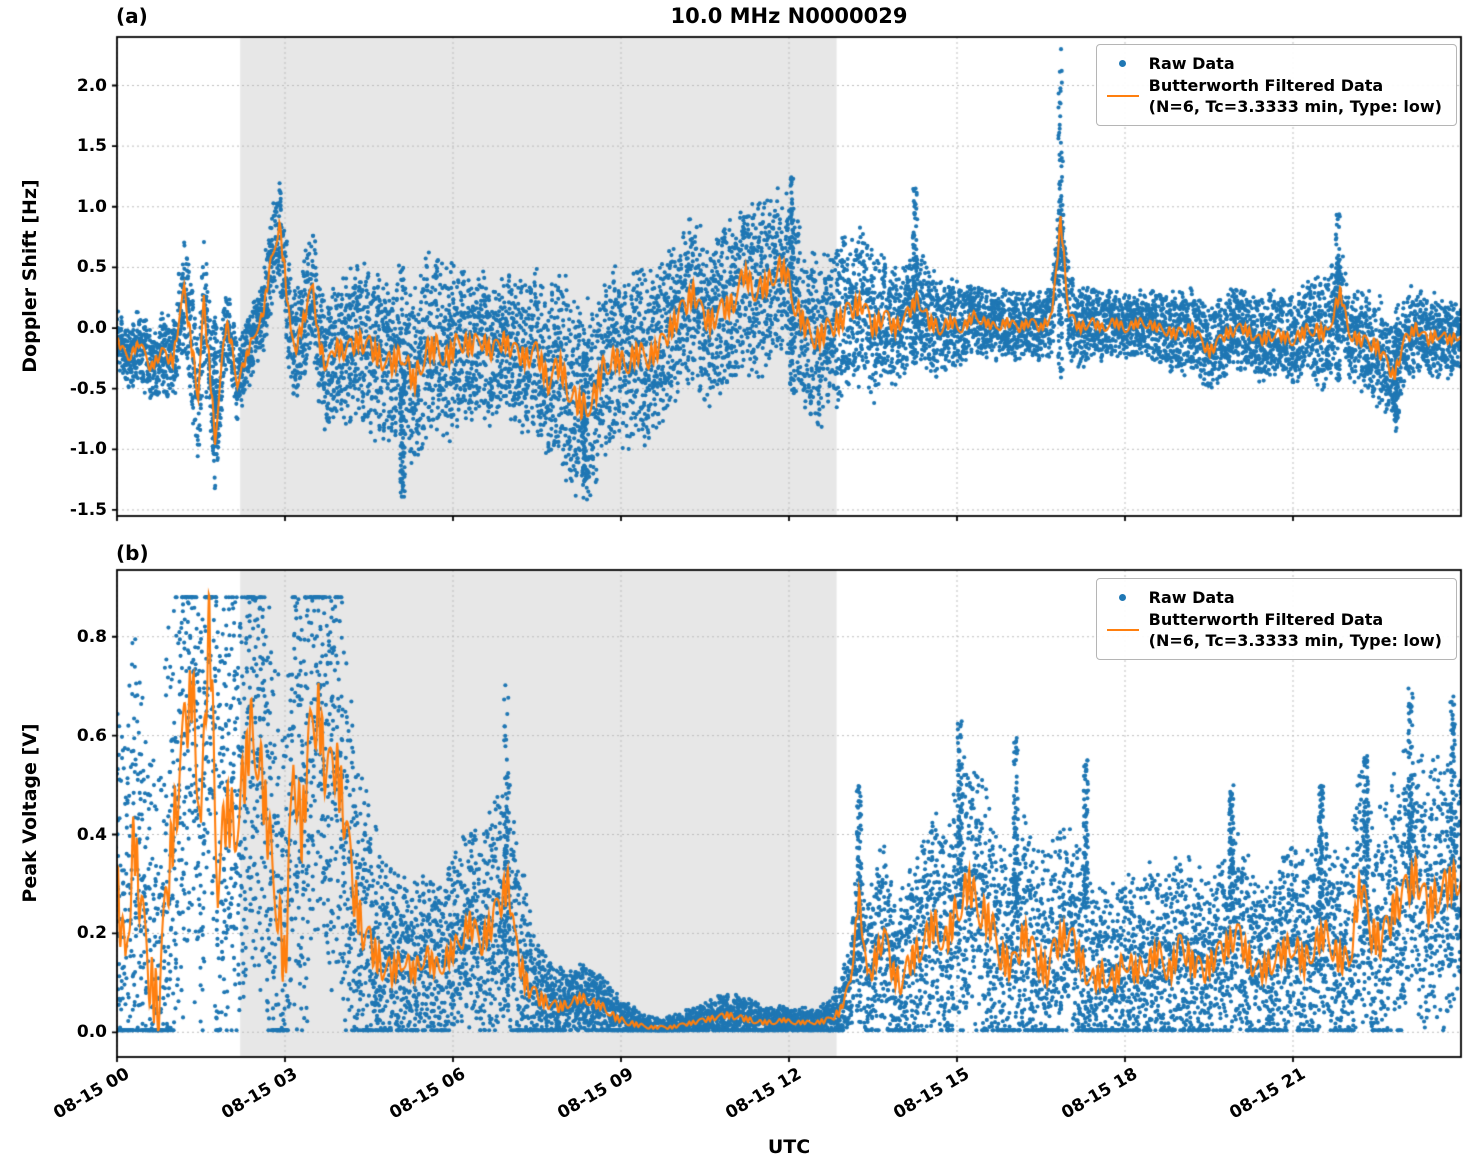 Image resolution: width=1471 pixels, height=1172 pixels. I want to click on y-tick-label: -1.0, so click(88, 449).